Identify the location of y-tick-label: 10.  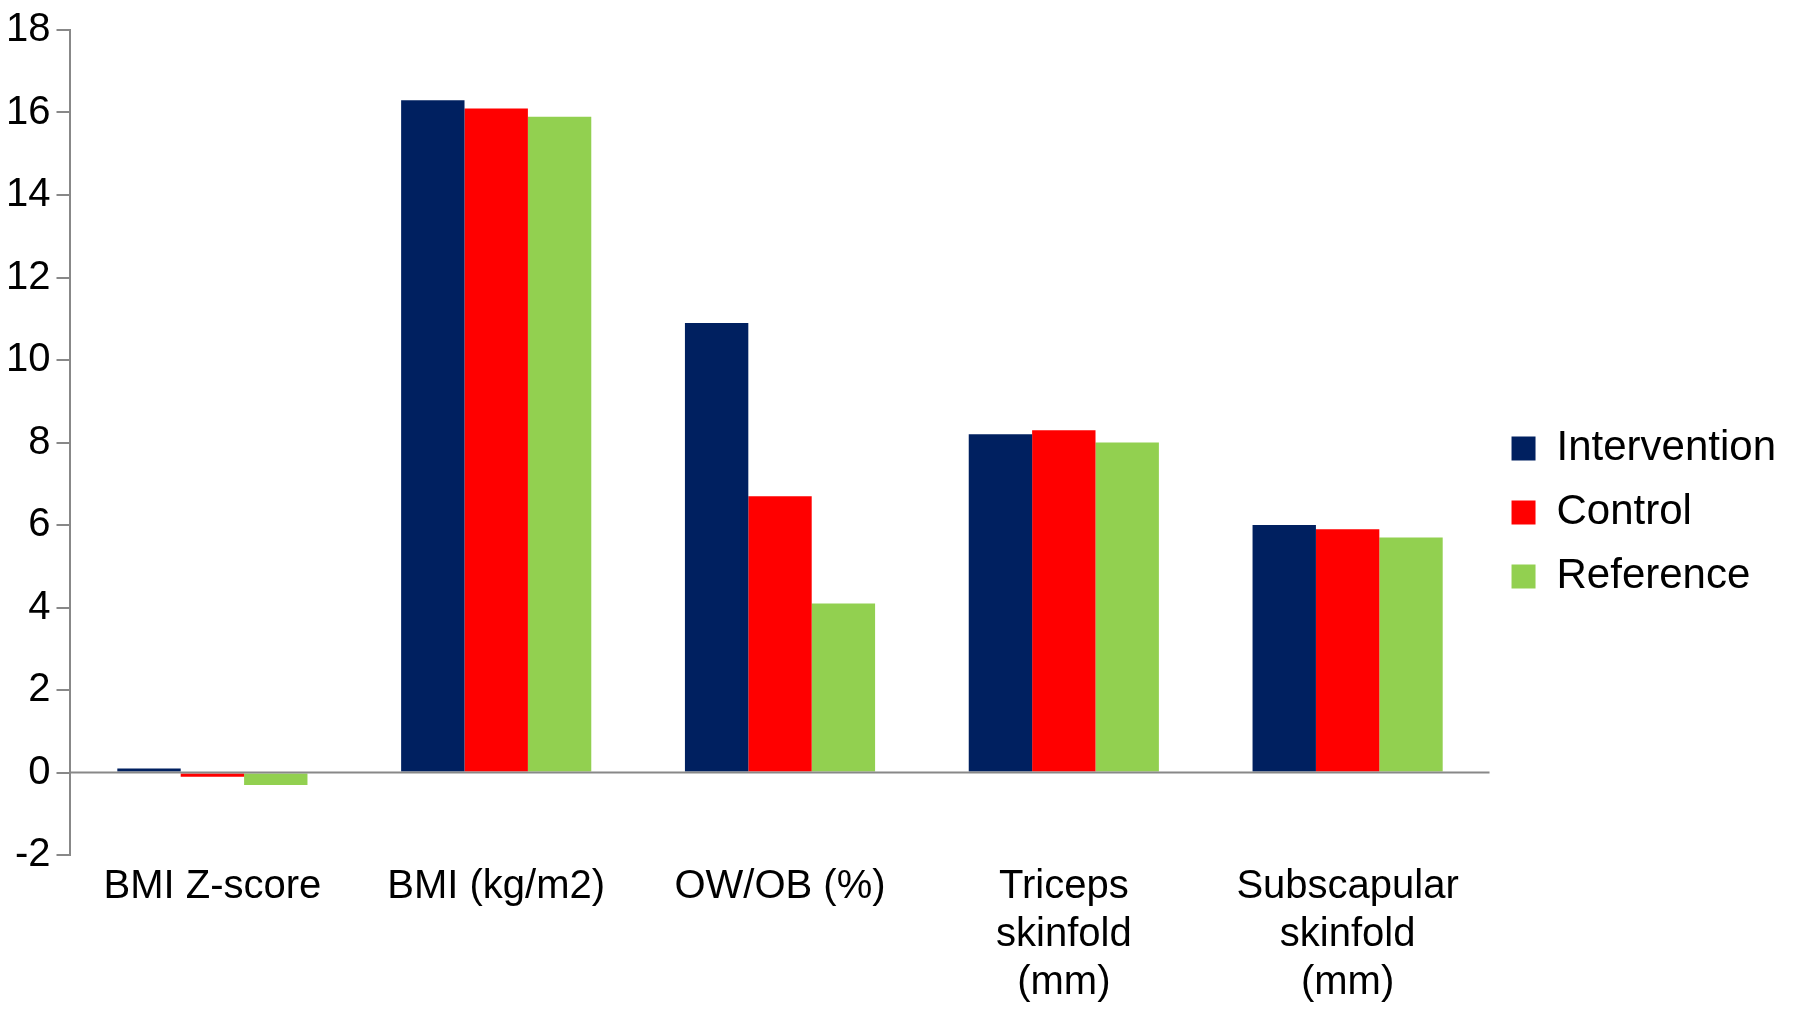
(28, 357).